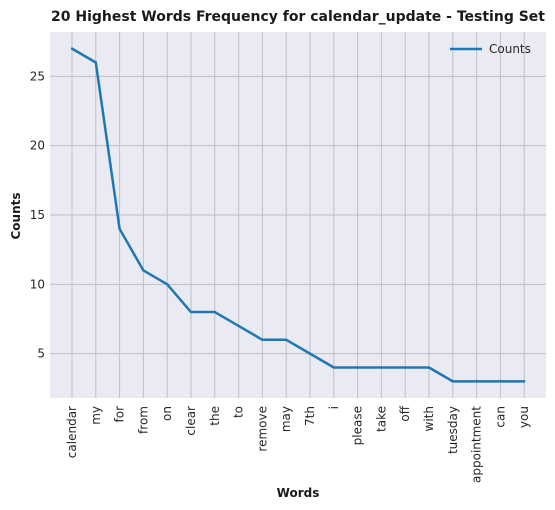  Describe the element at coordinates (37, 284) in the screenshot. I see `y-tick-label: 10` at that location.